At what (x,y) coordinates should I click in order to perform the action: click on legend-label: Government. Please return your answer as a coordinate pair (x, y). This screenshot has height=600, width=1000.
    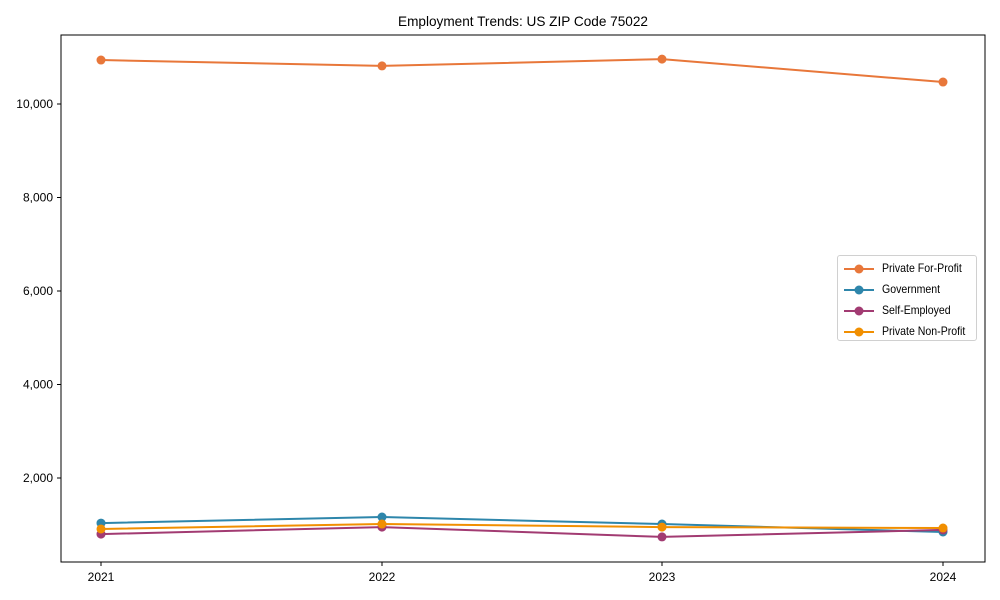
    Looking at the image, I should click on (911, 289).